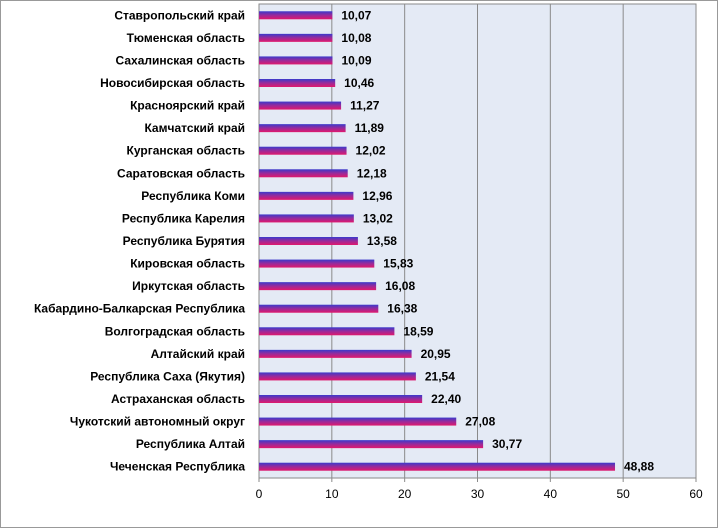  What do you see at coordinates (194, 128) in the screenshot?
I see `category-label: Камчатский край` at bounding box center [194, 128].